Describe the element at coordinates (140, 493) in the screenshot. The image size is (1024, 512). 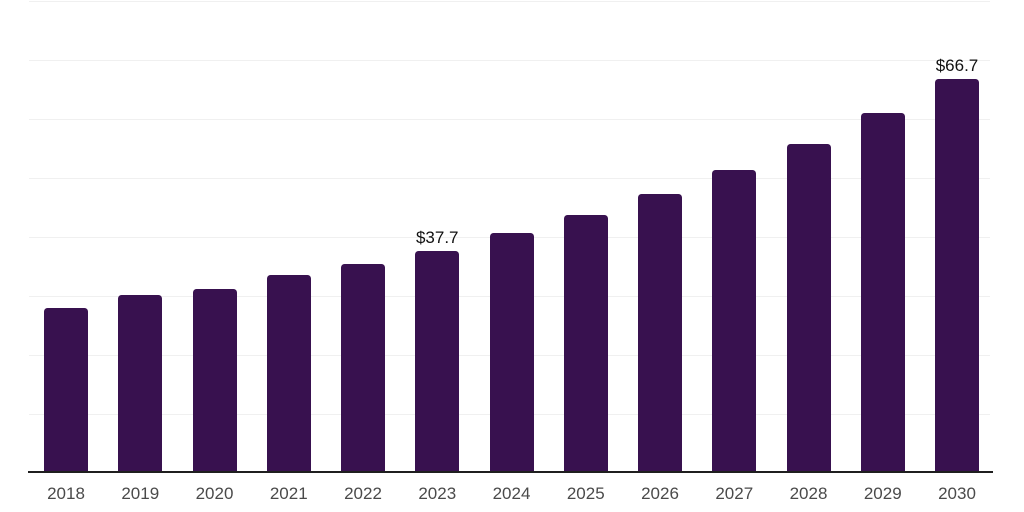
I see `x-tick-2019: 2019` at that location.